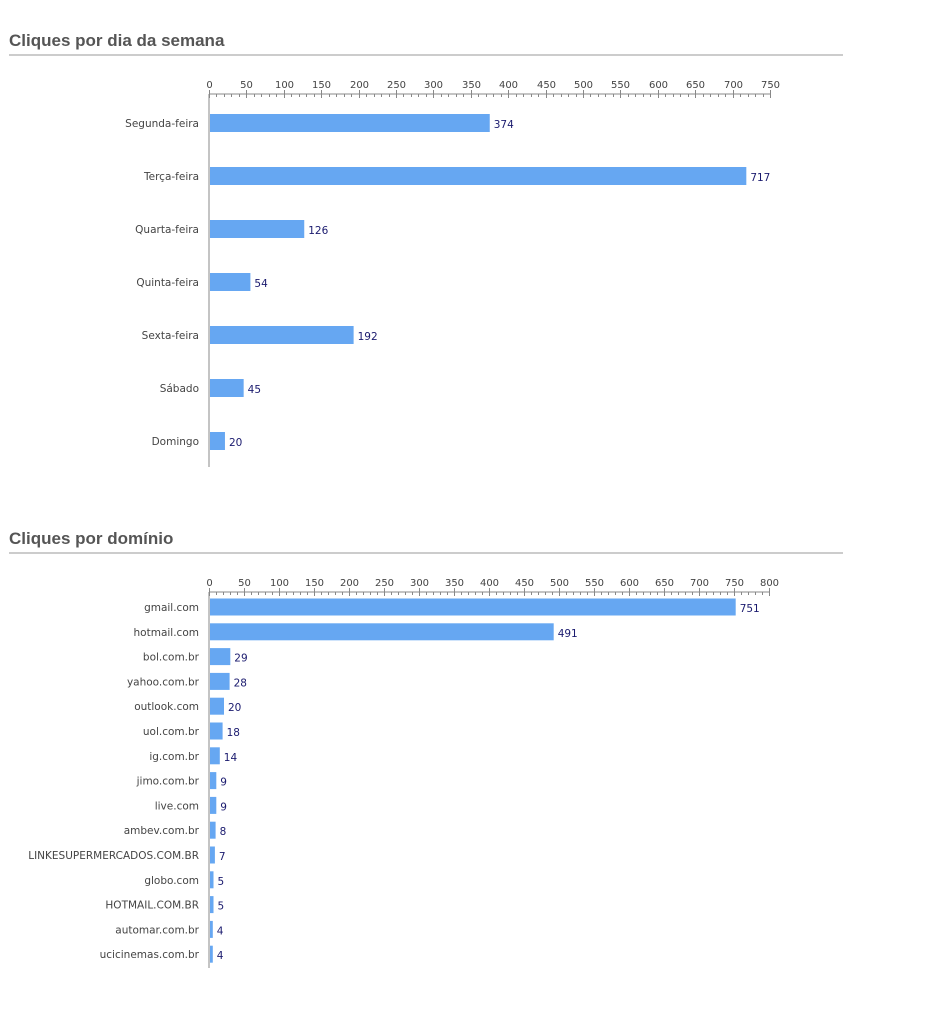 This screenshot has height=1014, width=934. I want to click on domain-title-divider, so click(426, 553).